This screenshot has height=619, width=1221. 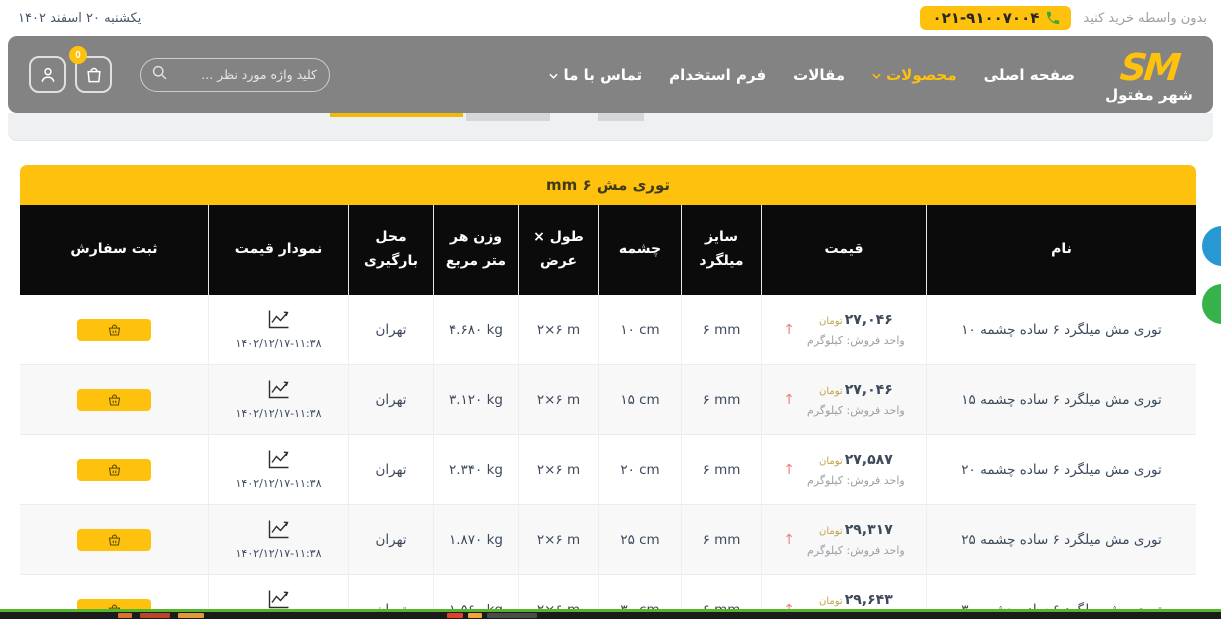 What do you see at coordinates (1061, 250) in the screenshot?
I see `col-header-name: نام` at bounding box center [1061, 250].